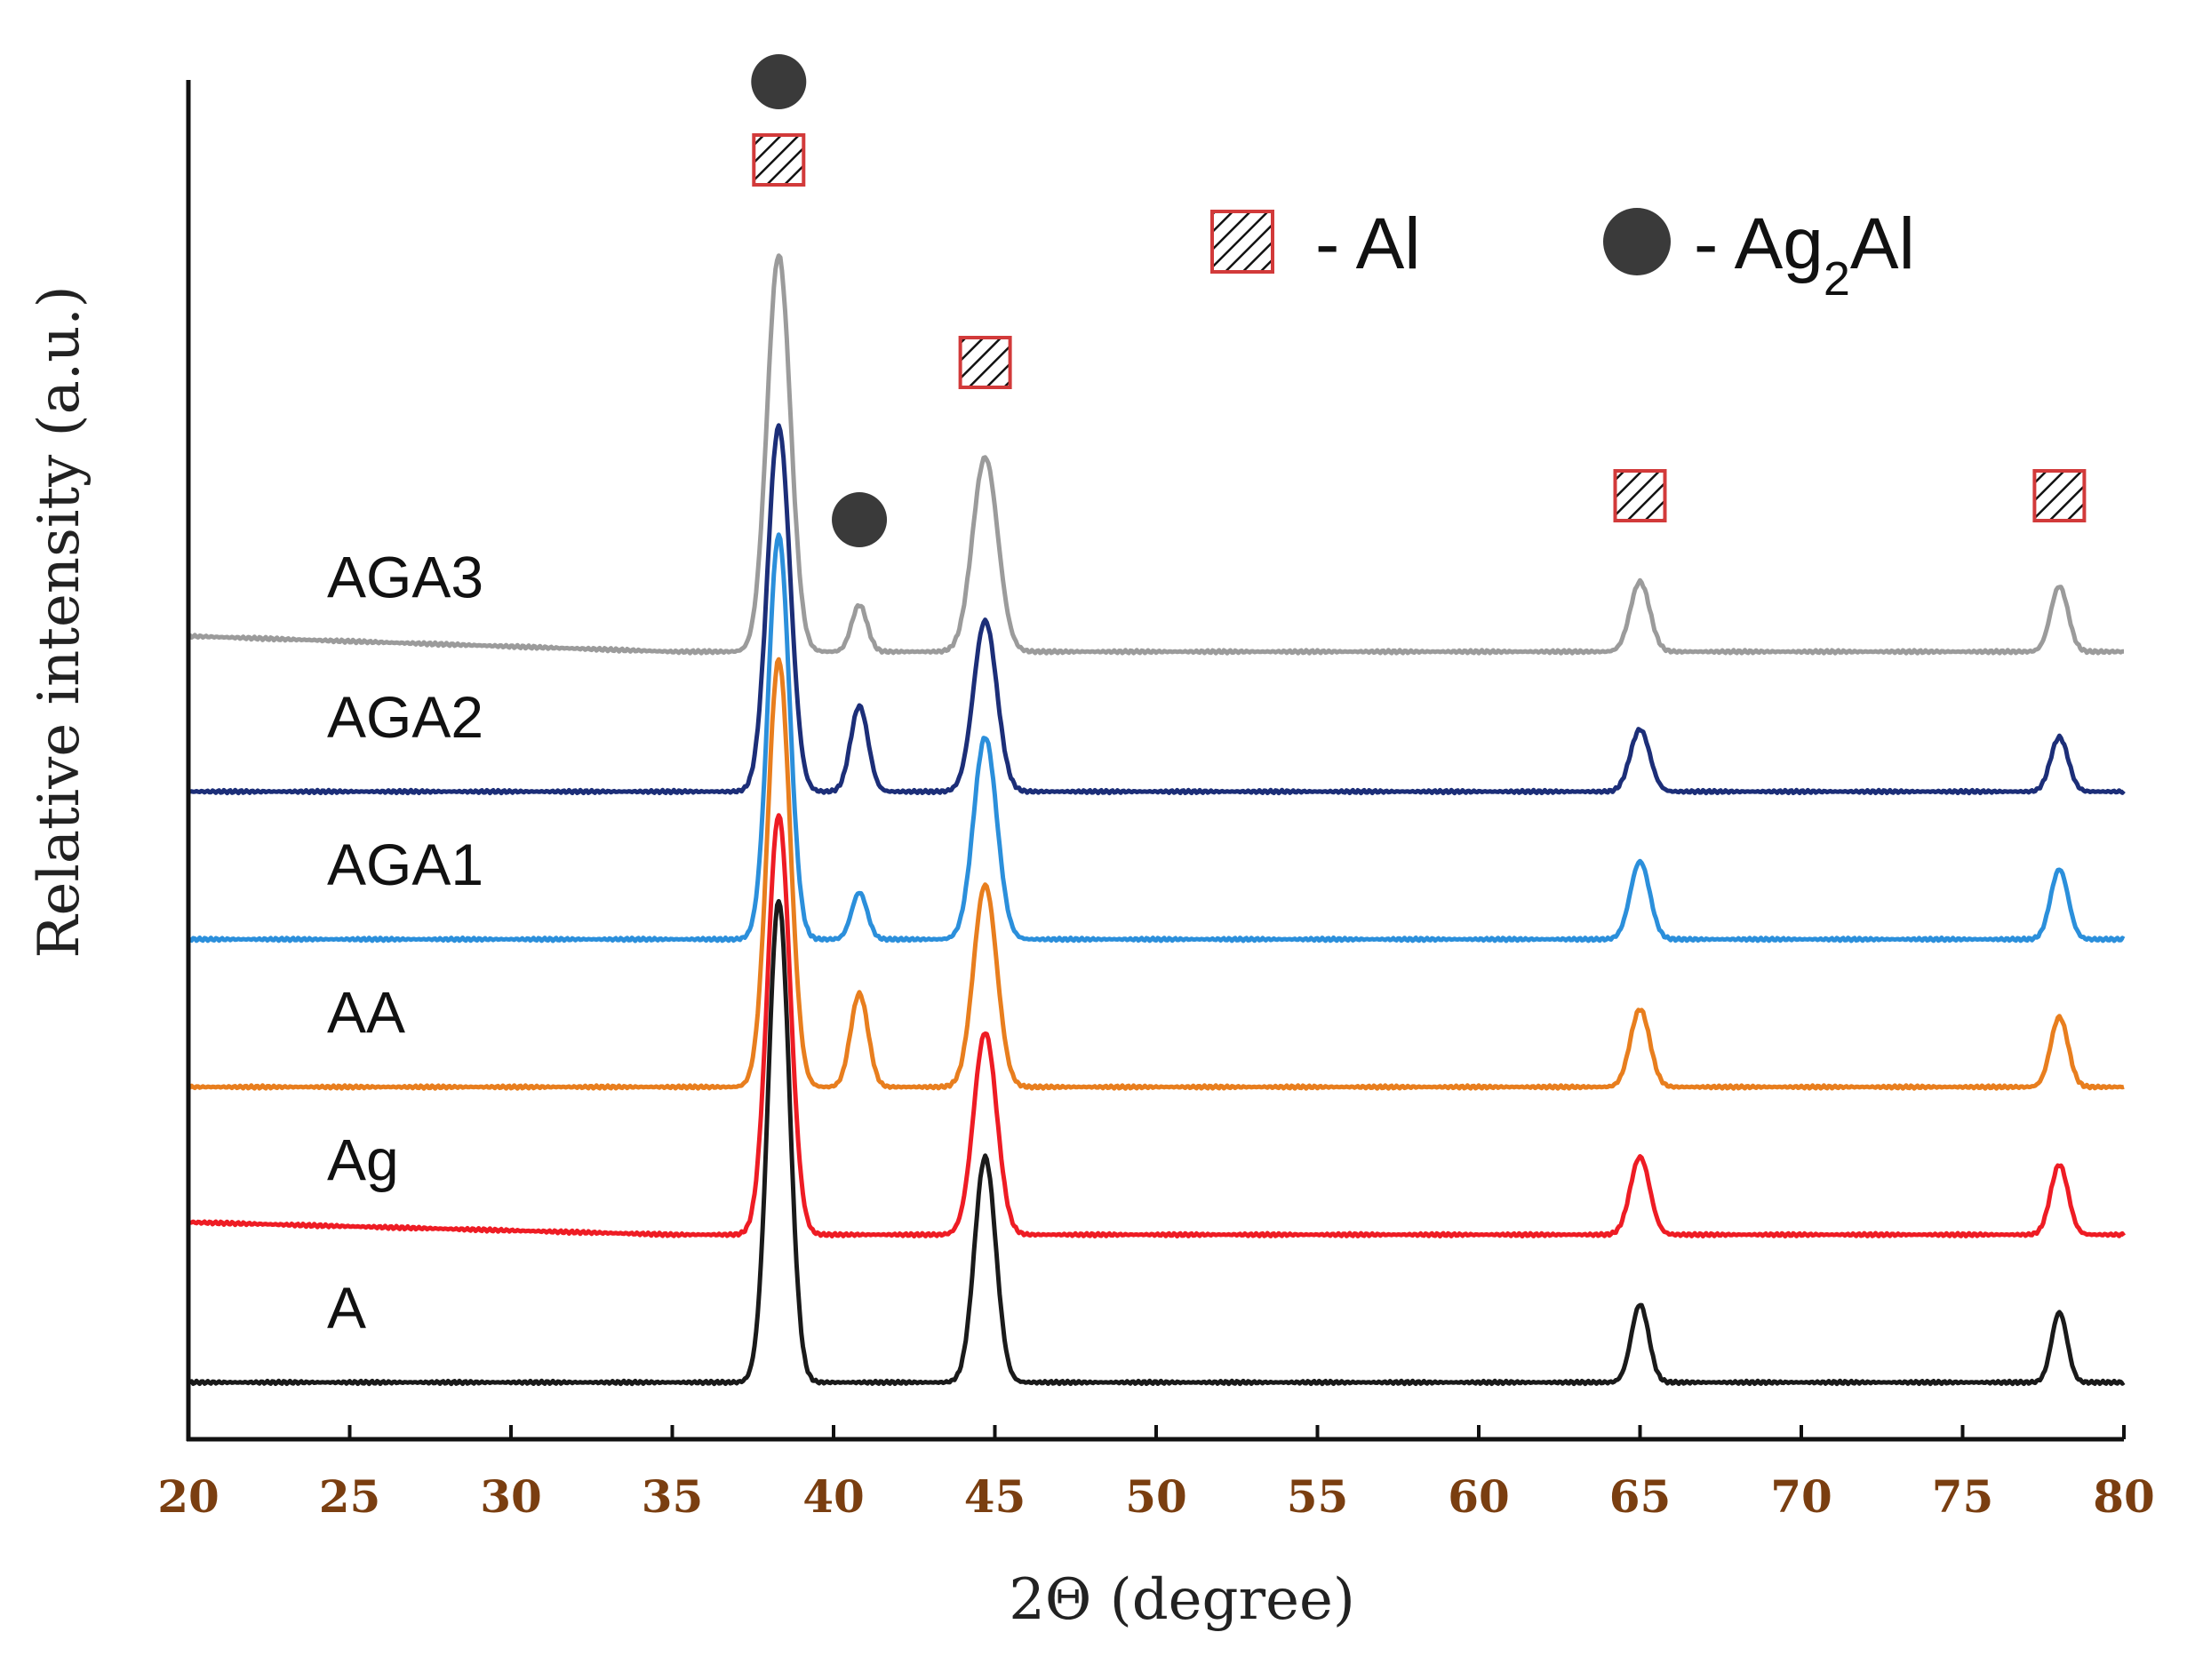  Describe the element at coordinates (59, 621) in the screenshot. I see `y-axis-label: Relative intensity (a.u.)` at that location.